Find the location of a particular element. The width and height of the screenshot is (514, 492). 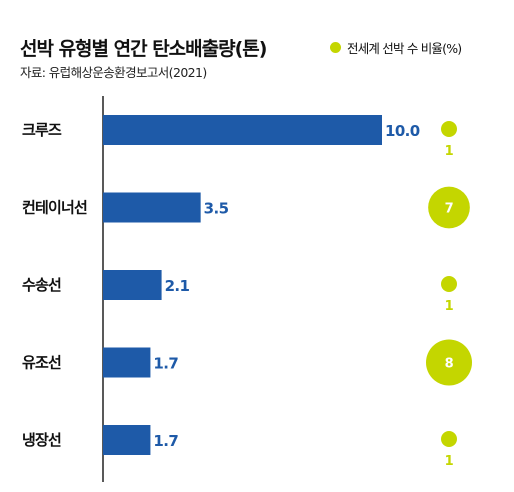

share-value-label: 8 is located at coordinates (449, 364).